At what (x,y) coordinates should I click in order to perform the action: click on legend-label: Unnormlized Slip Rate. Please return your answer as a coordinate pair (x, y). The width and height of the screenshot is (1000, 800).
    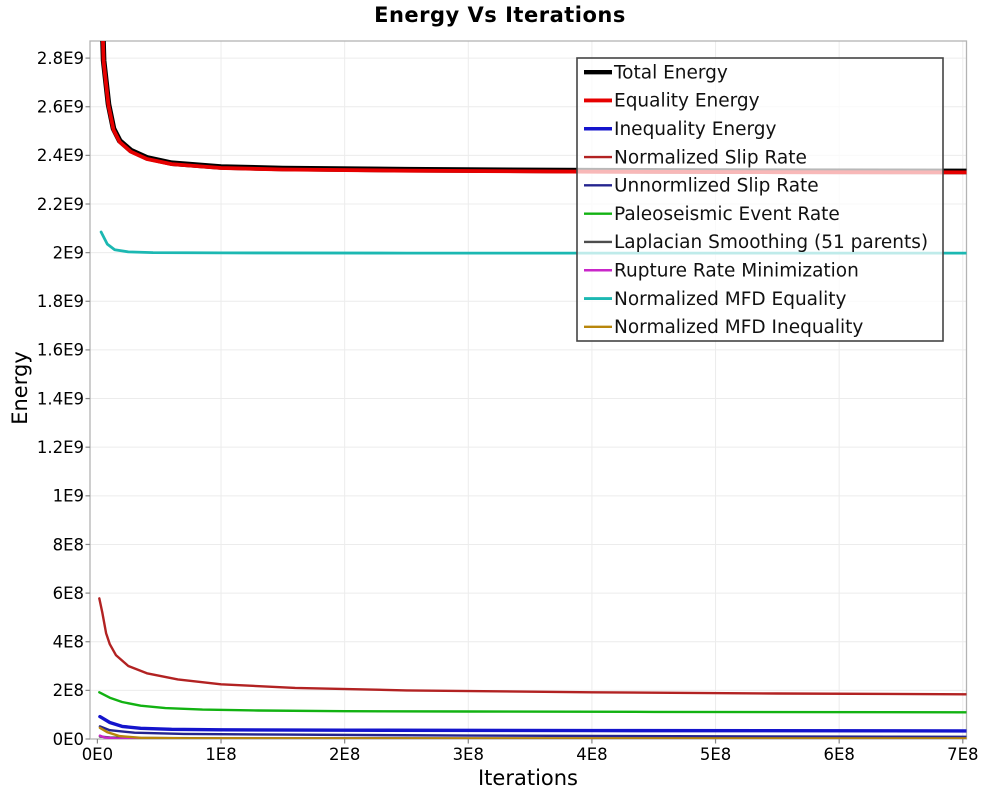
    Looking at the image, I should click on (716, 186).